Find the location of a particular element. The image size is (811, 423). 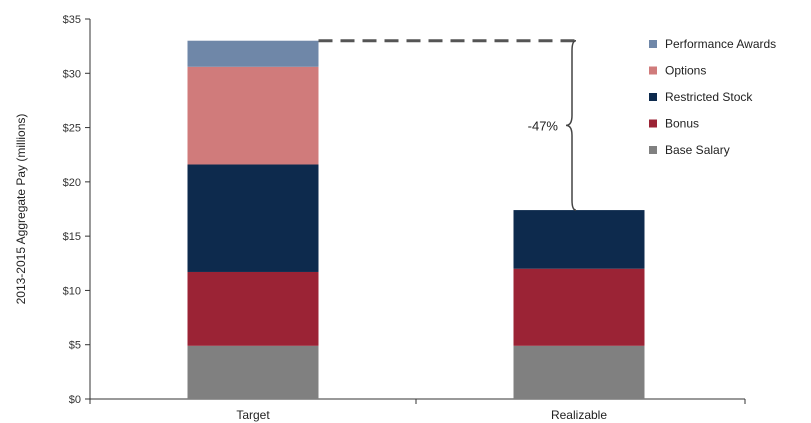

bar-segment-options-target is located at coordinates (253, 116).